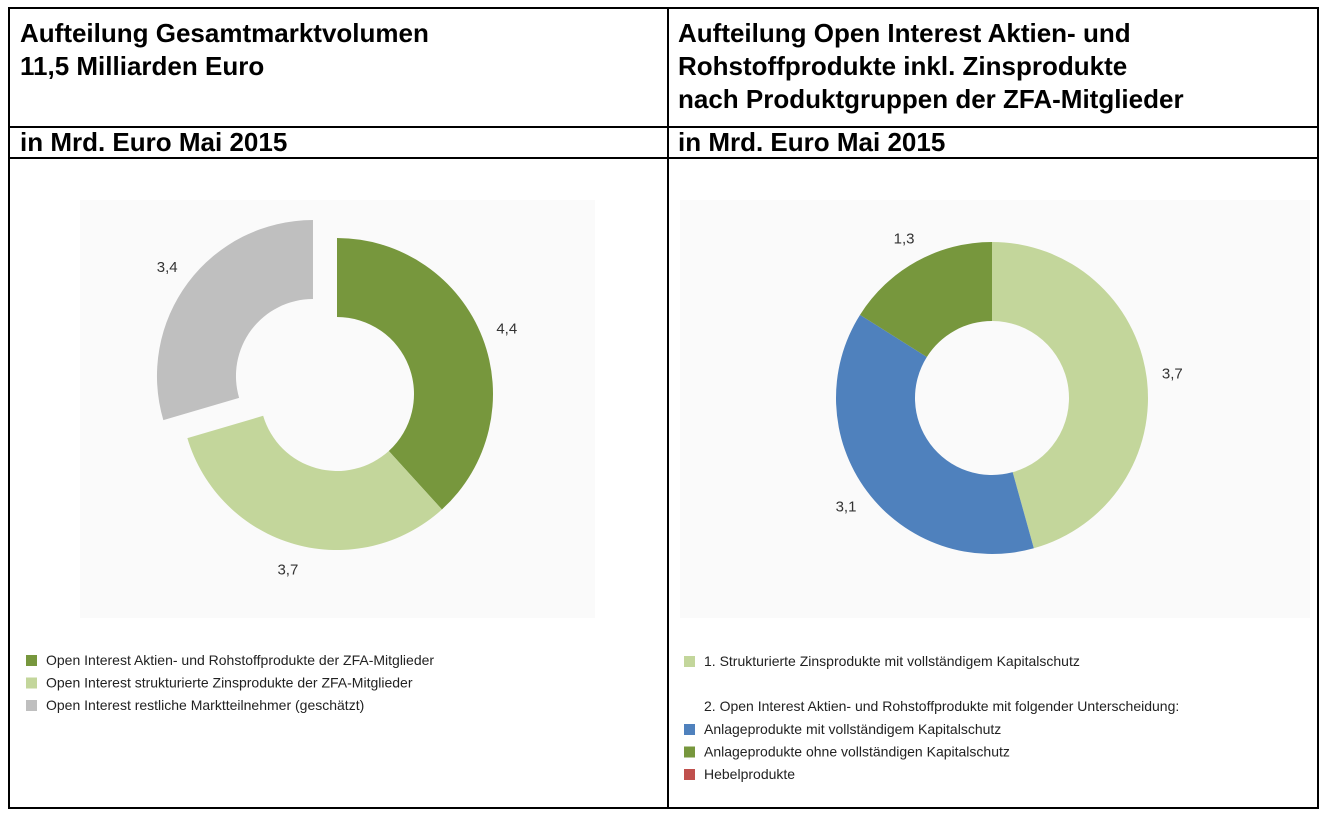  What do you see at coordinates (506, 328) in the screenshot?
I see `data-label: 4,4` at bounding box center [506, 328].